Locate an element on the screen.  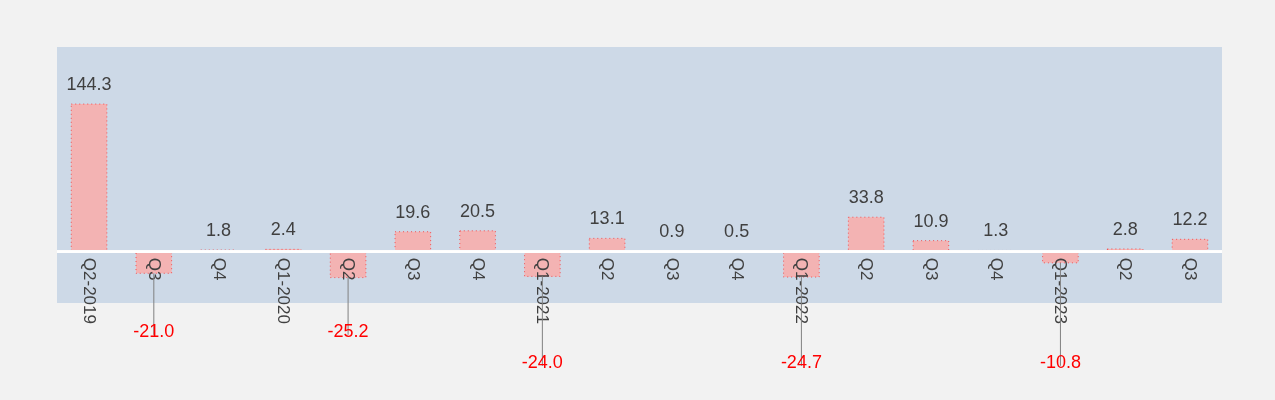
x-tick-label: Q2-2019 is located at coordinates (90, 290).